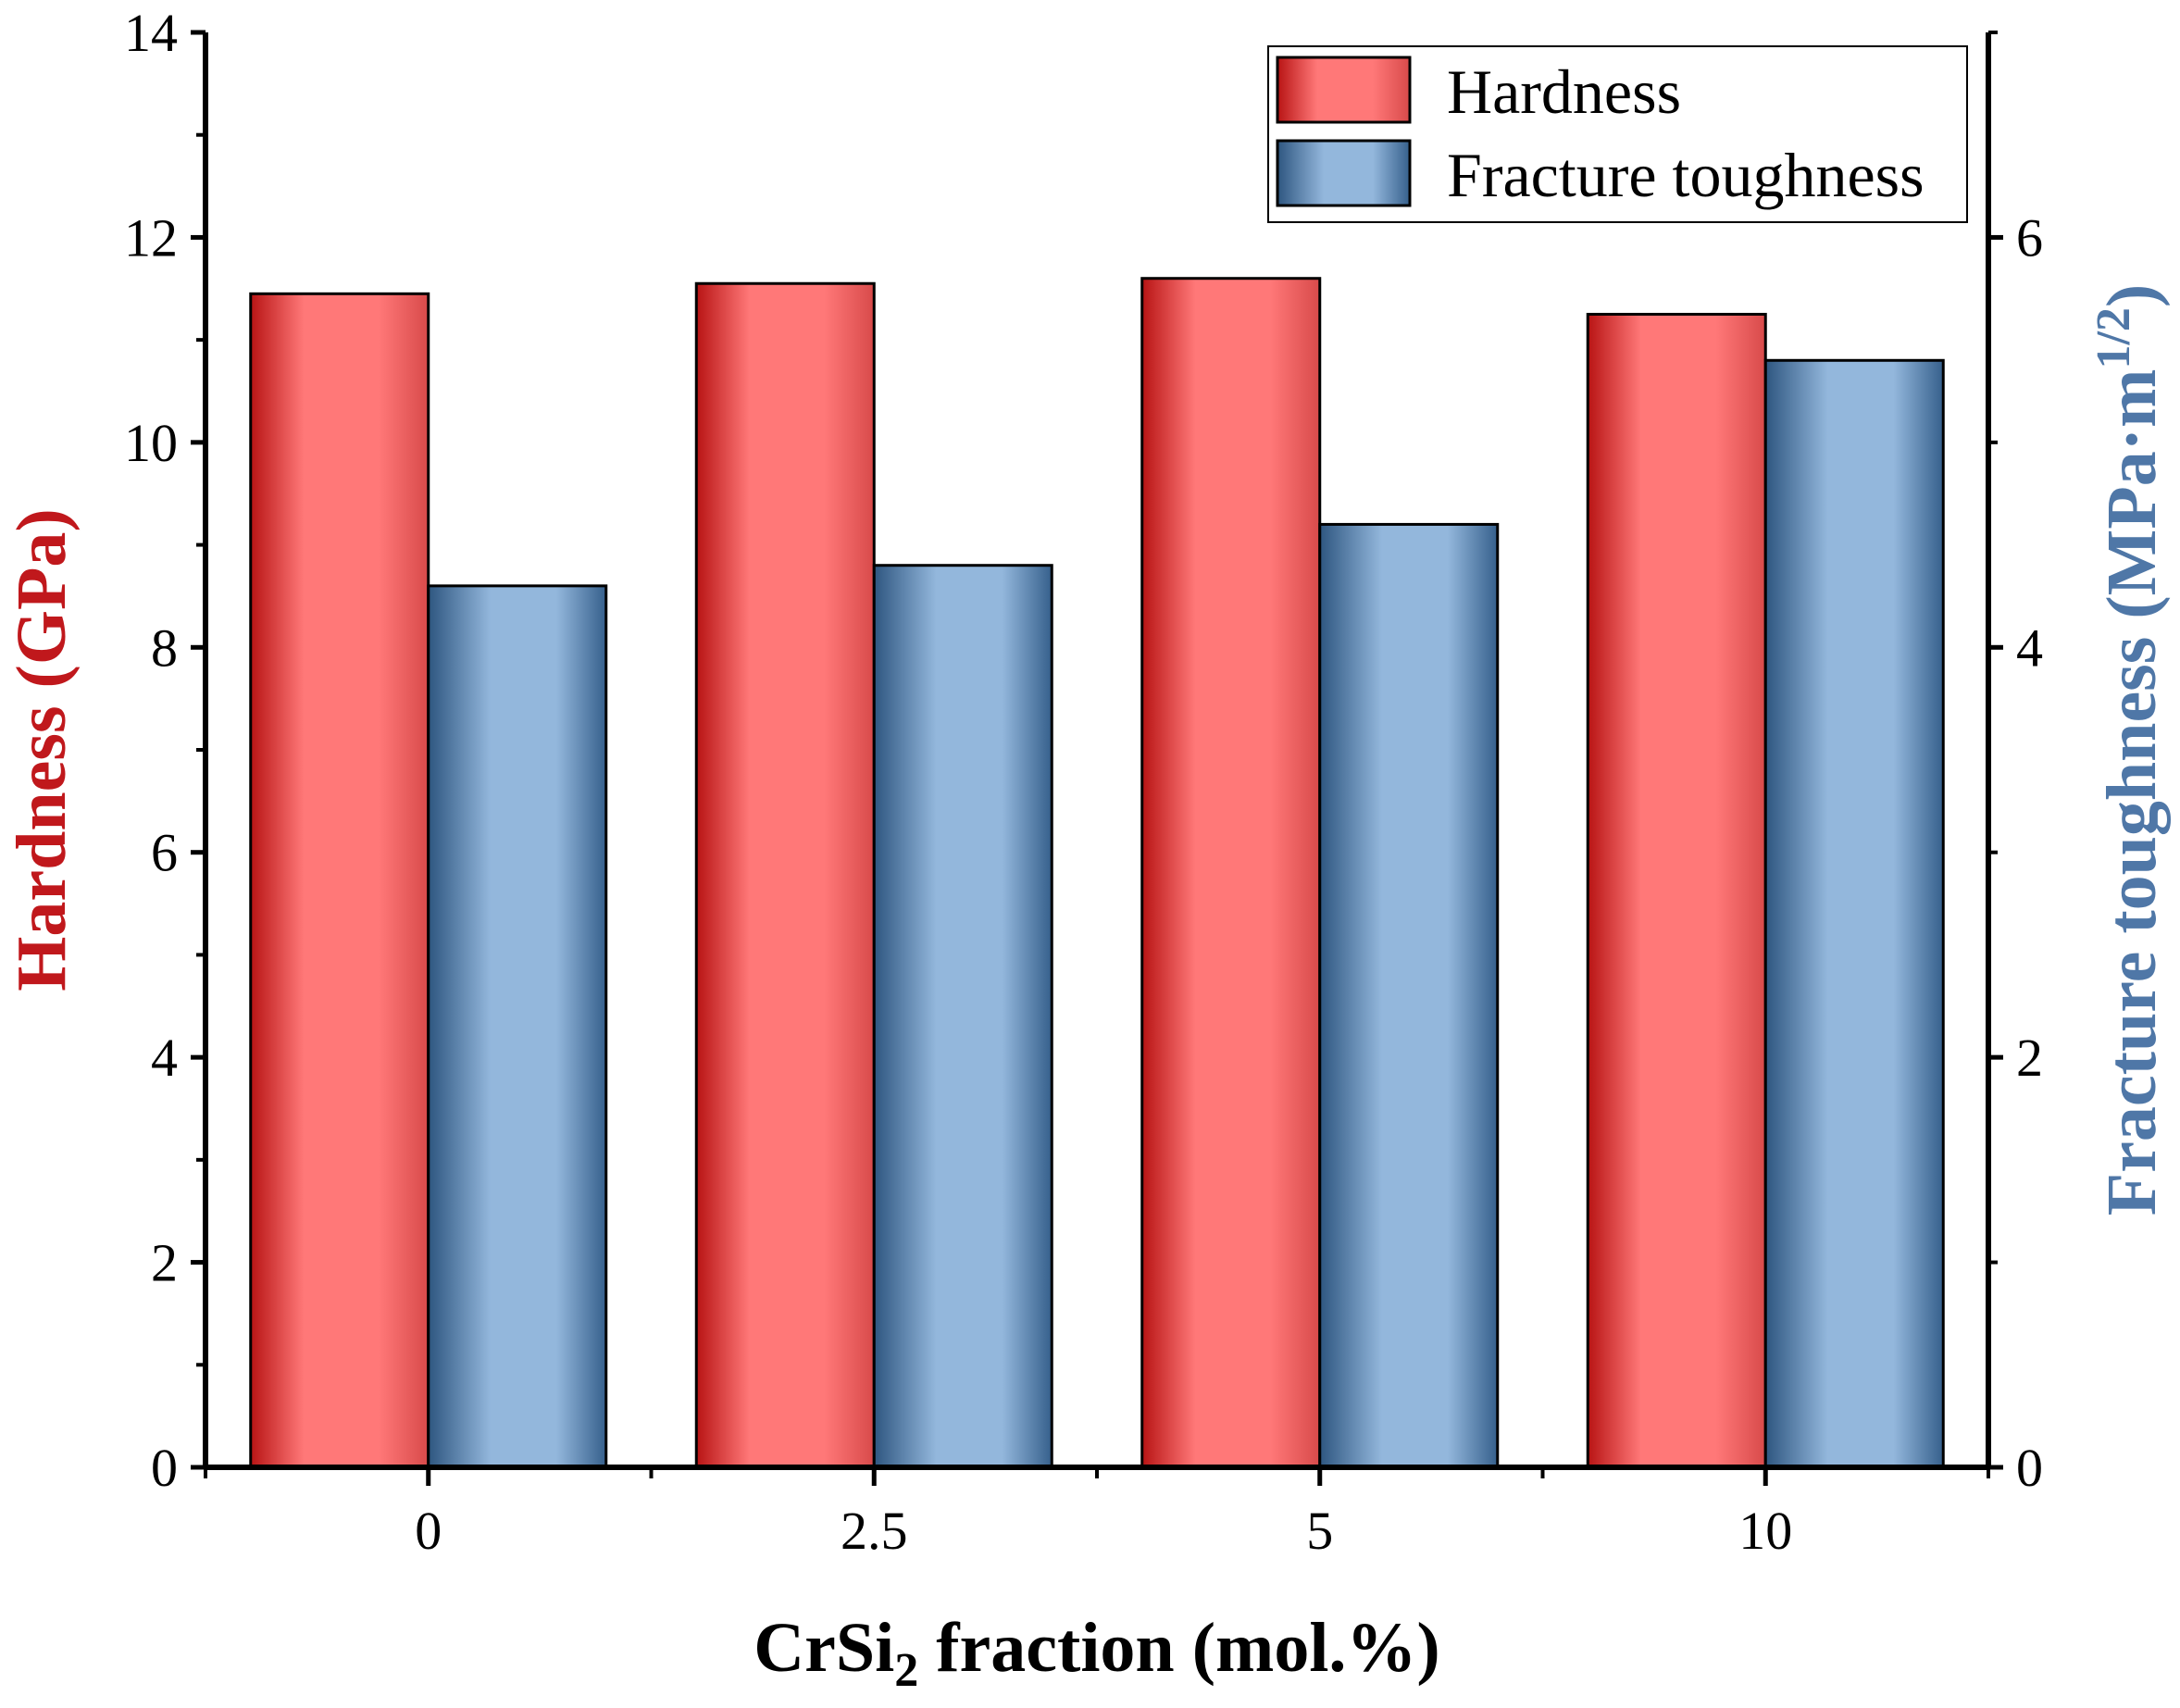  Describe the element at coordinates (824, 1648) in the screenshot. I see `x-axis-title-main: CrSi` at that location.